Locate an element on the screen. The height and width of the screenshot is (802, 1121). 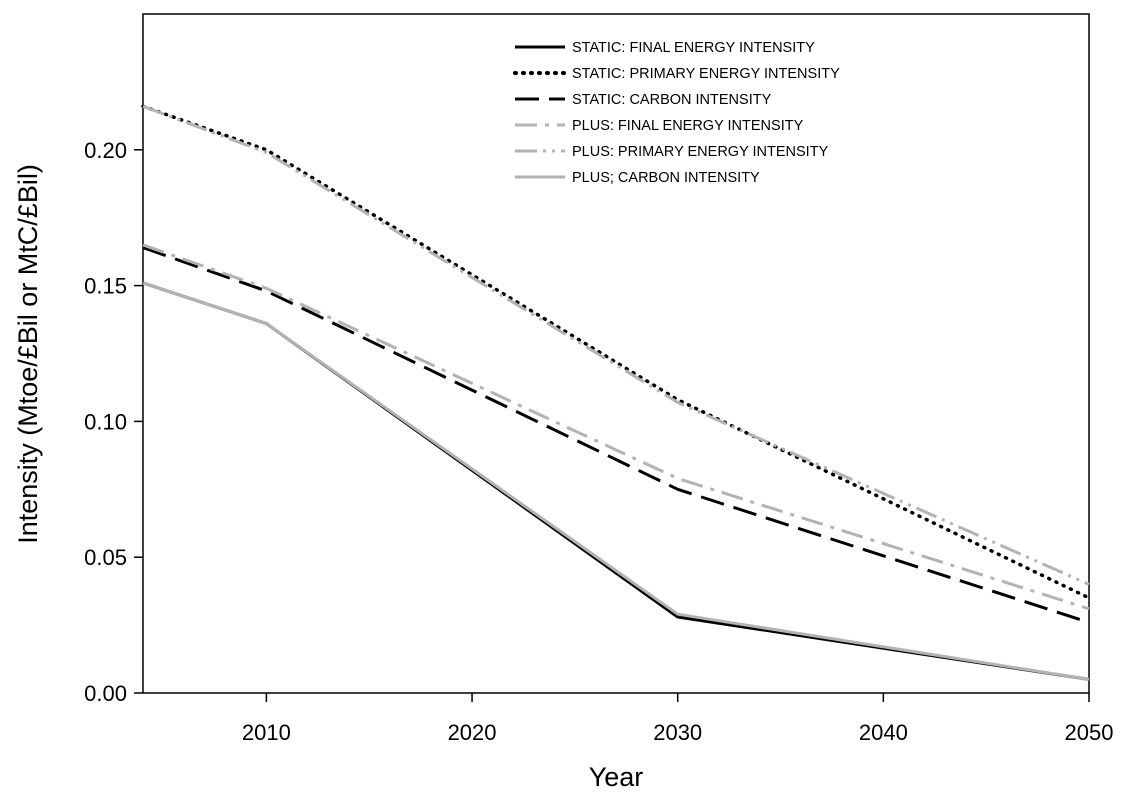
legend-label-2: STATIC: PRIMARY ENERGY INTENSITY is located at coordinates (706, 74).